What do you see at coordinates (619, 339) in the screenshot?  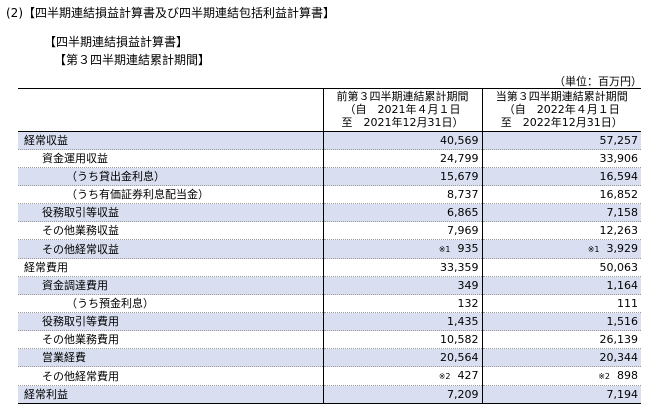 I see `amount: 26,139` at bounding box center [619, 339].